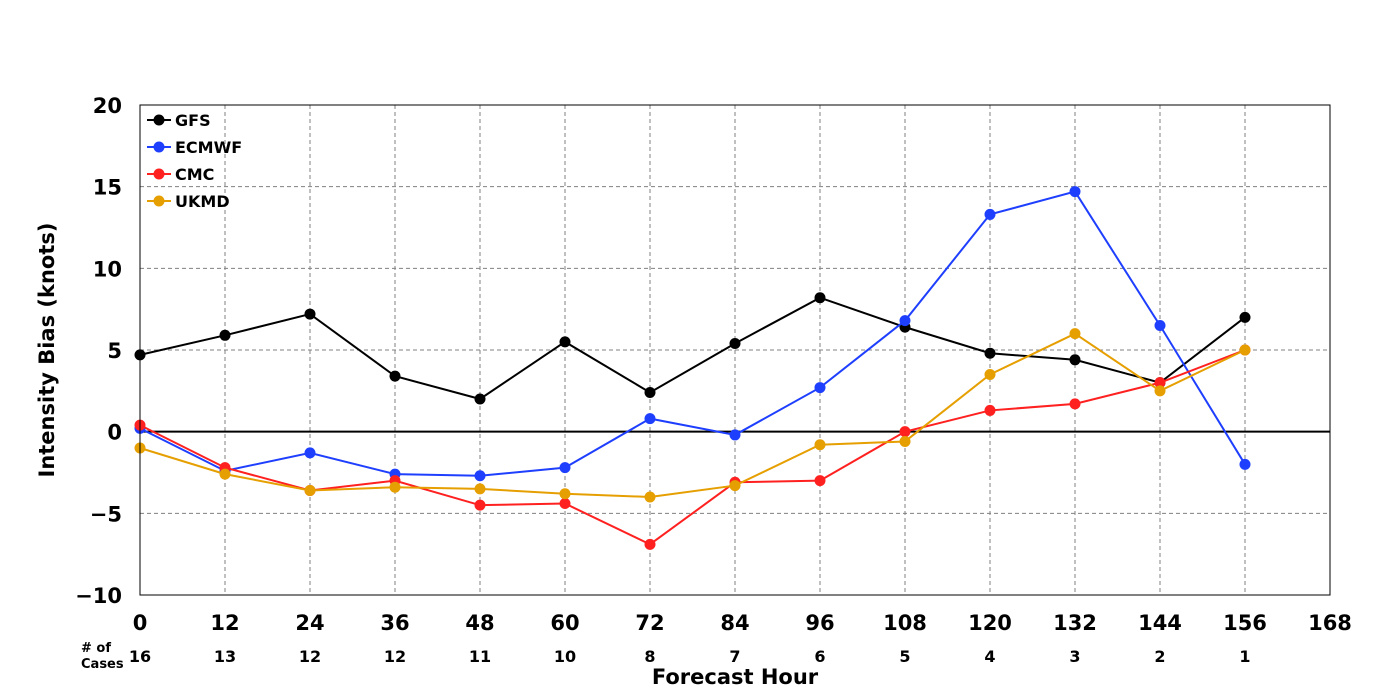 The image size is (1400, 700). What do you see at coordinates (107, 269) in the screenshot?
I see `y-tick-label: 10` at bounding box center [107, 269].